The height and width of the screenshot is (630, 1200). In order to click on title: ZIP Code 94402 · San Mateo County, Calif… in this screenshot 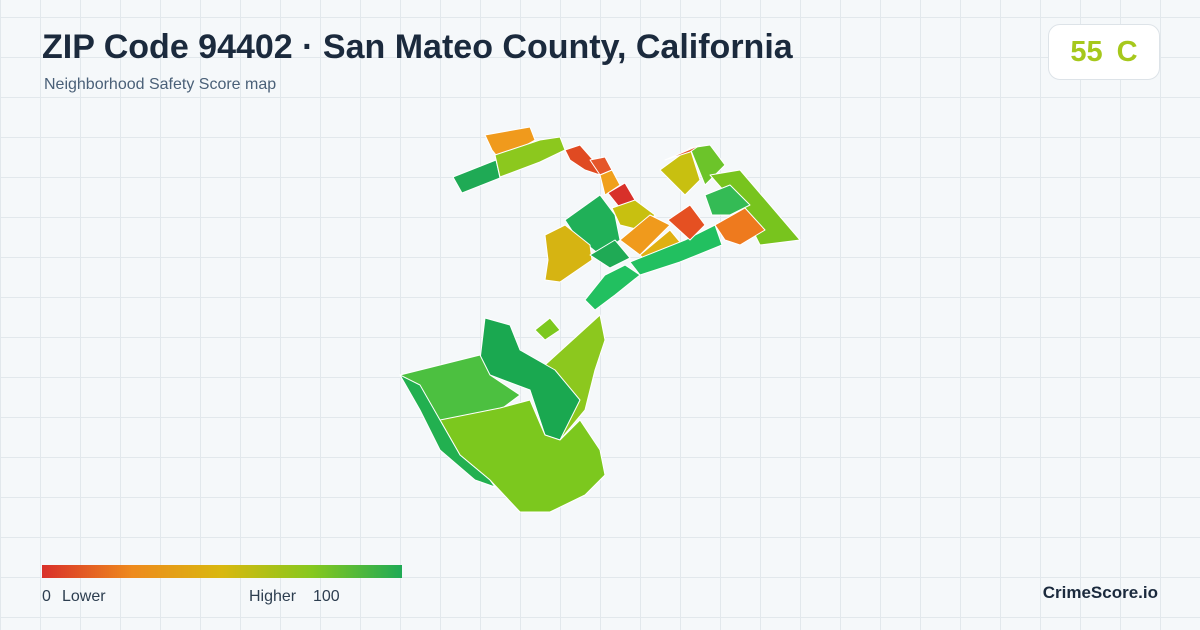, I will do `click(417, 47)`.